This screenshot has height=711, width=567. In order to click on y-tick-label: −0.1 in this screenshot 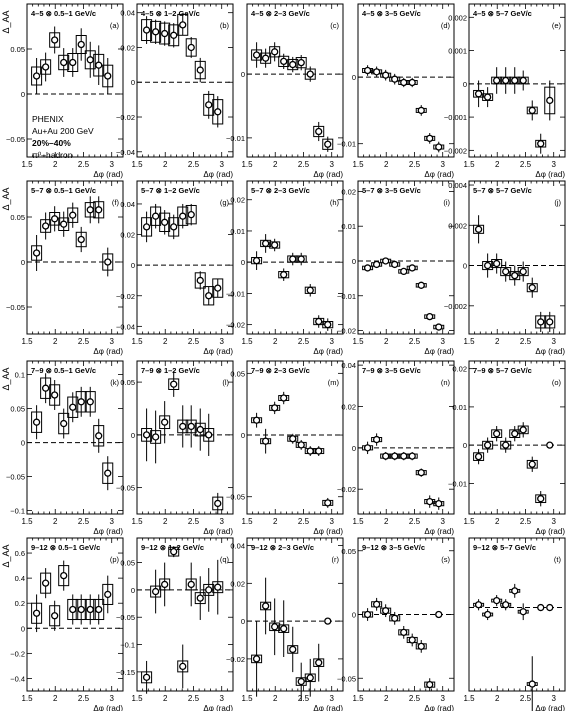, I will do `click(17, 511)`.